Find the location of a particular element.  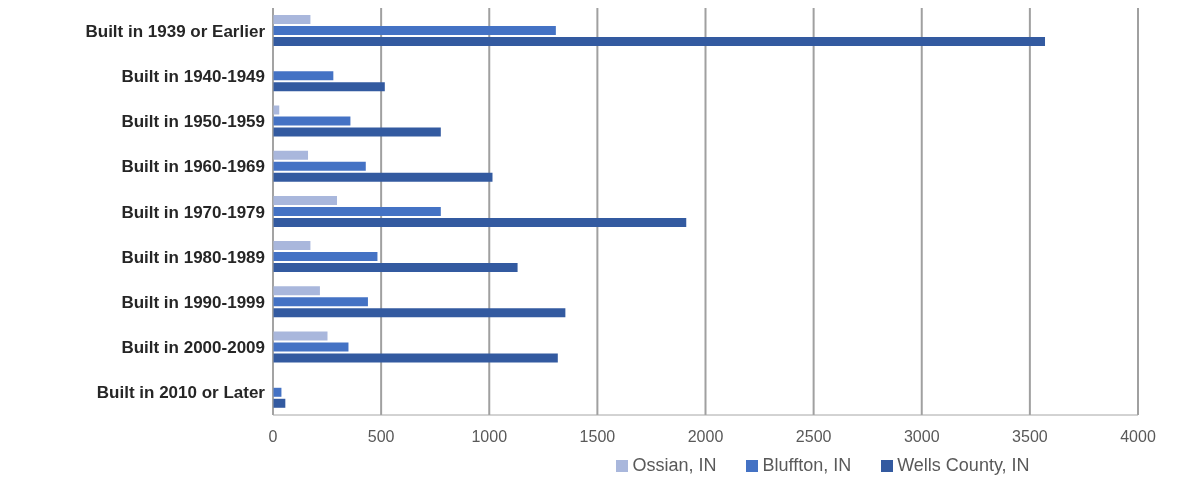

y-tick-label: Built in 1990-1999 is located at coordinates (193, 302).